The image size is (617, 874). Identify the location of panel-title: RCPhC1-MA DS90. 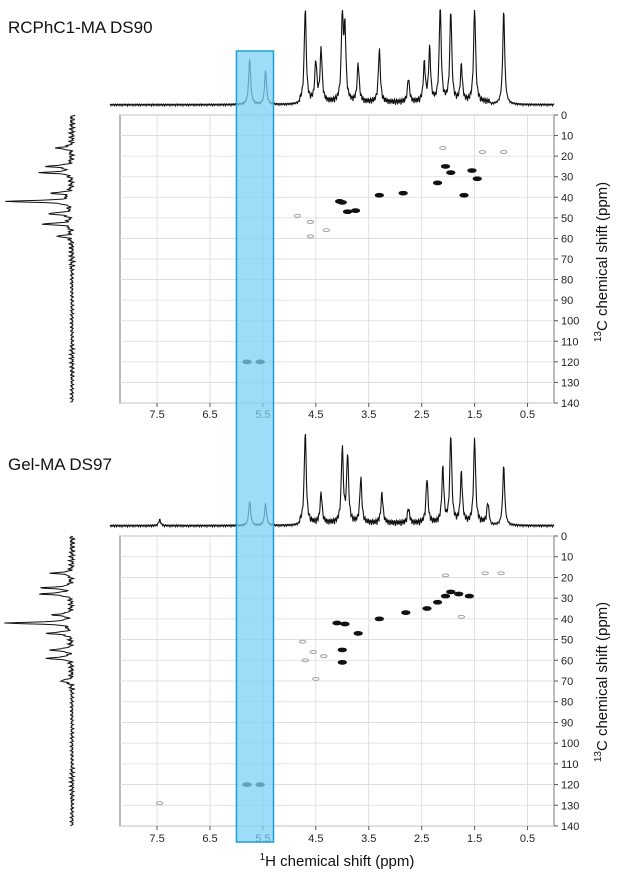
(80, 27).